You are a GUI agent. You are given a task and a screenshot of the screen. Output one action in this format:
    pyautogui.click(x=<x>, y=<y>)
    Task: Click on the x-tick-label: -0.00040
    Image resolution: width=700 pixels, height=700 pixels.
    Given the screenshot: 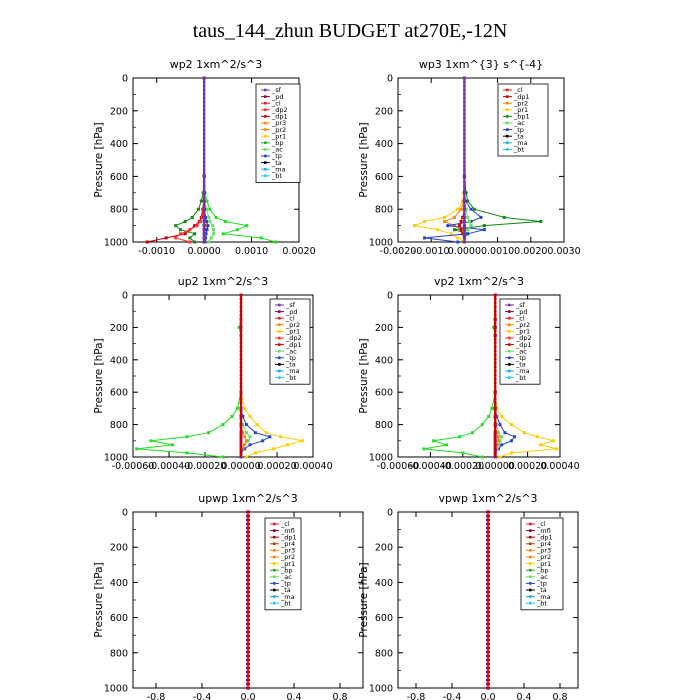 What is the action you would take?
    pyautogui.click(x=430, y=466)
    